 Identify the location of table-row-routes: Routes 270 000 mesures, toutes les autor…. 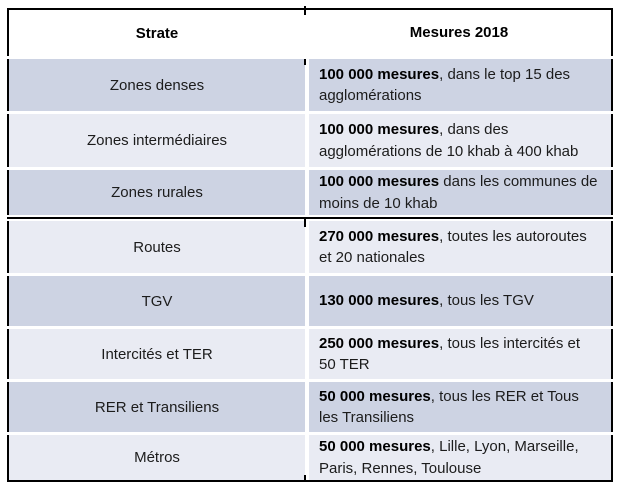
(310, 247).